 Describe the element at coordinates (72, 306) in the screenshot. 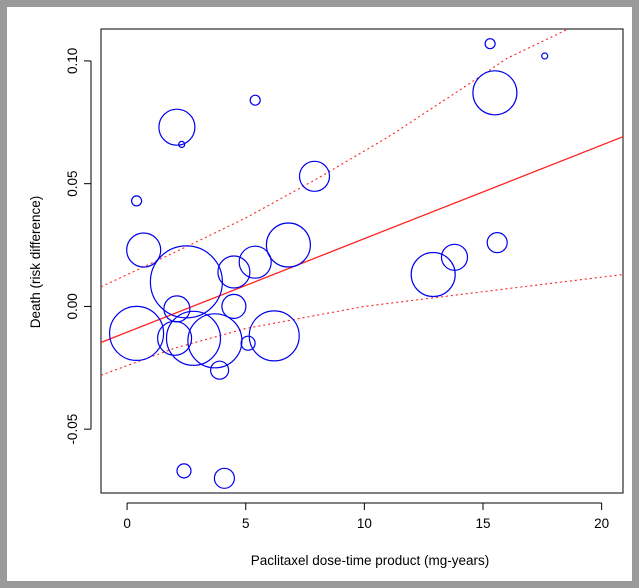

I see `y-tick-label-1: 0.00` at that location.